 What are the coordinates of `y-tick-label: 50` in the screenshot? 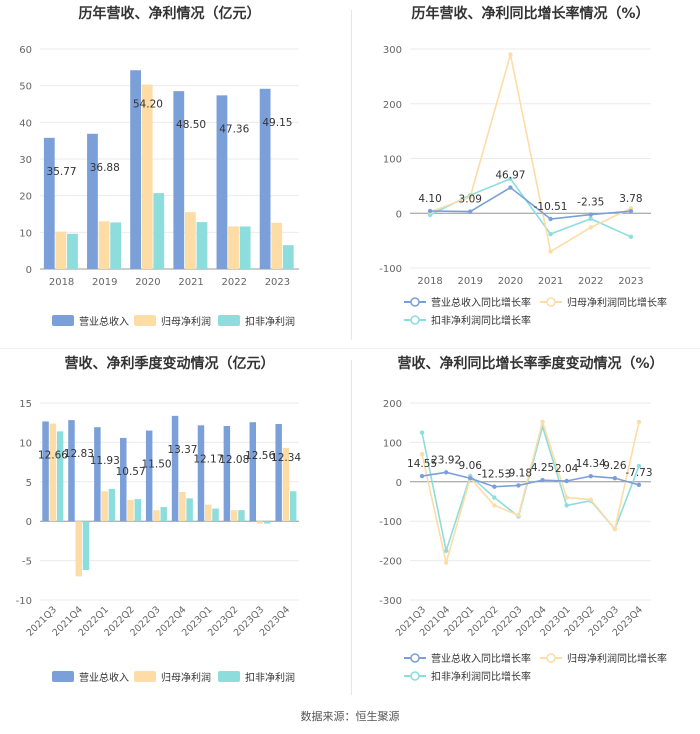 It's located at (25, 87).